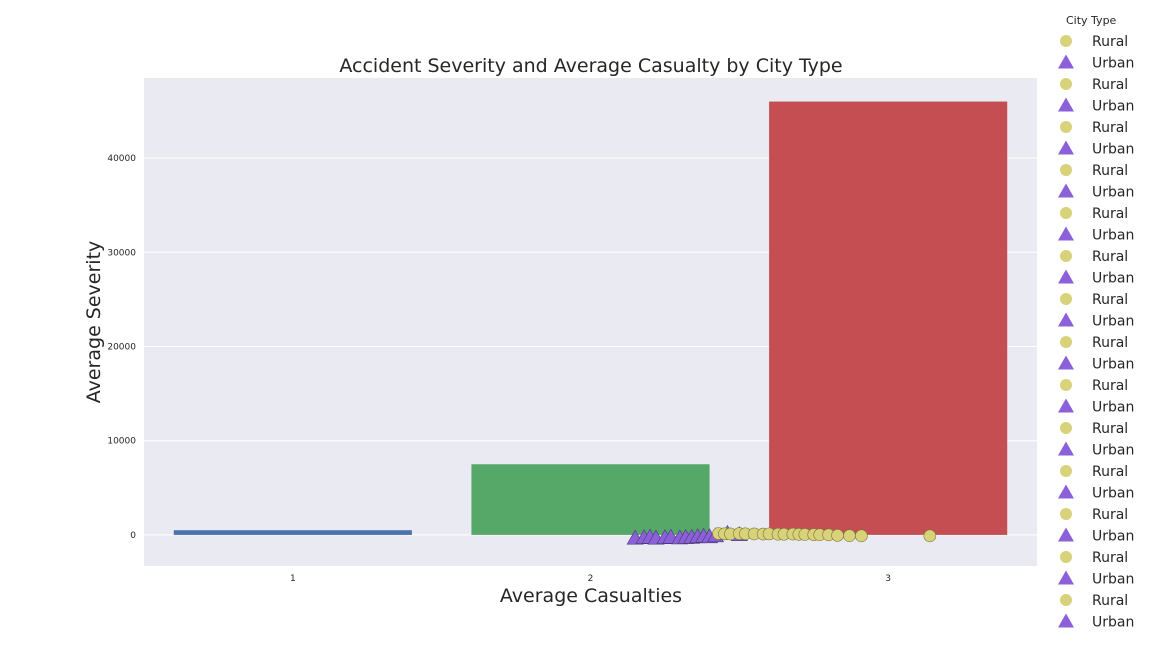 The height and width of the screenshot is (648, 1152). Describe the element at coordinates (781, 534) in the screenshot. I see `scatter-points` at that location.